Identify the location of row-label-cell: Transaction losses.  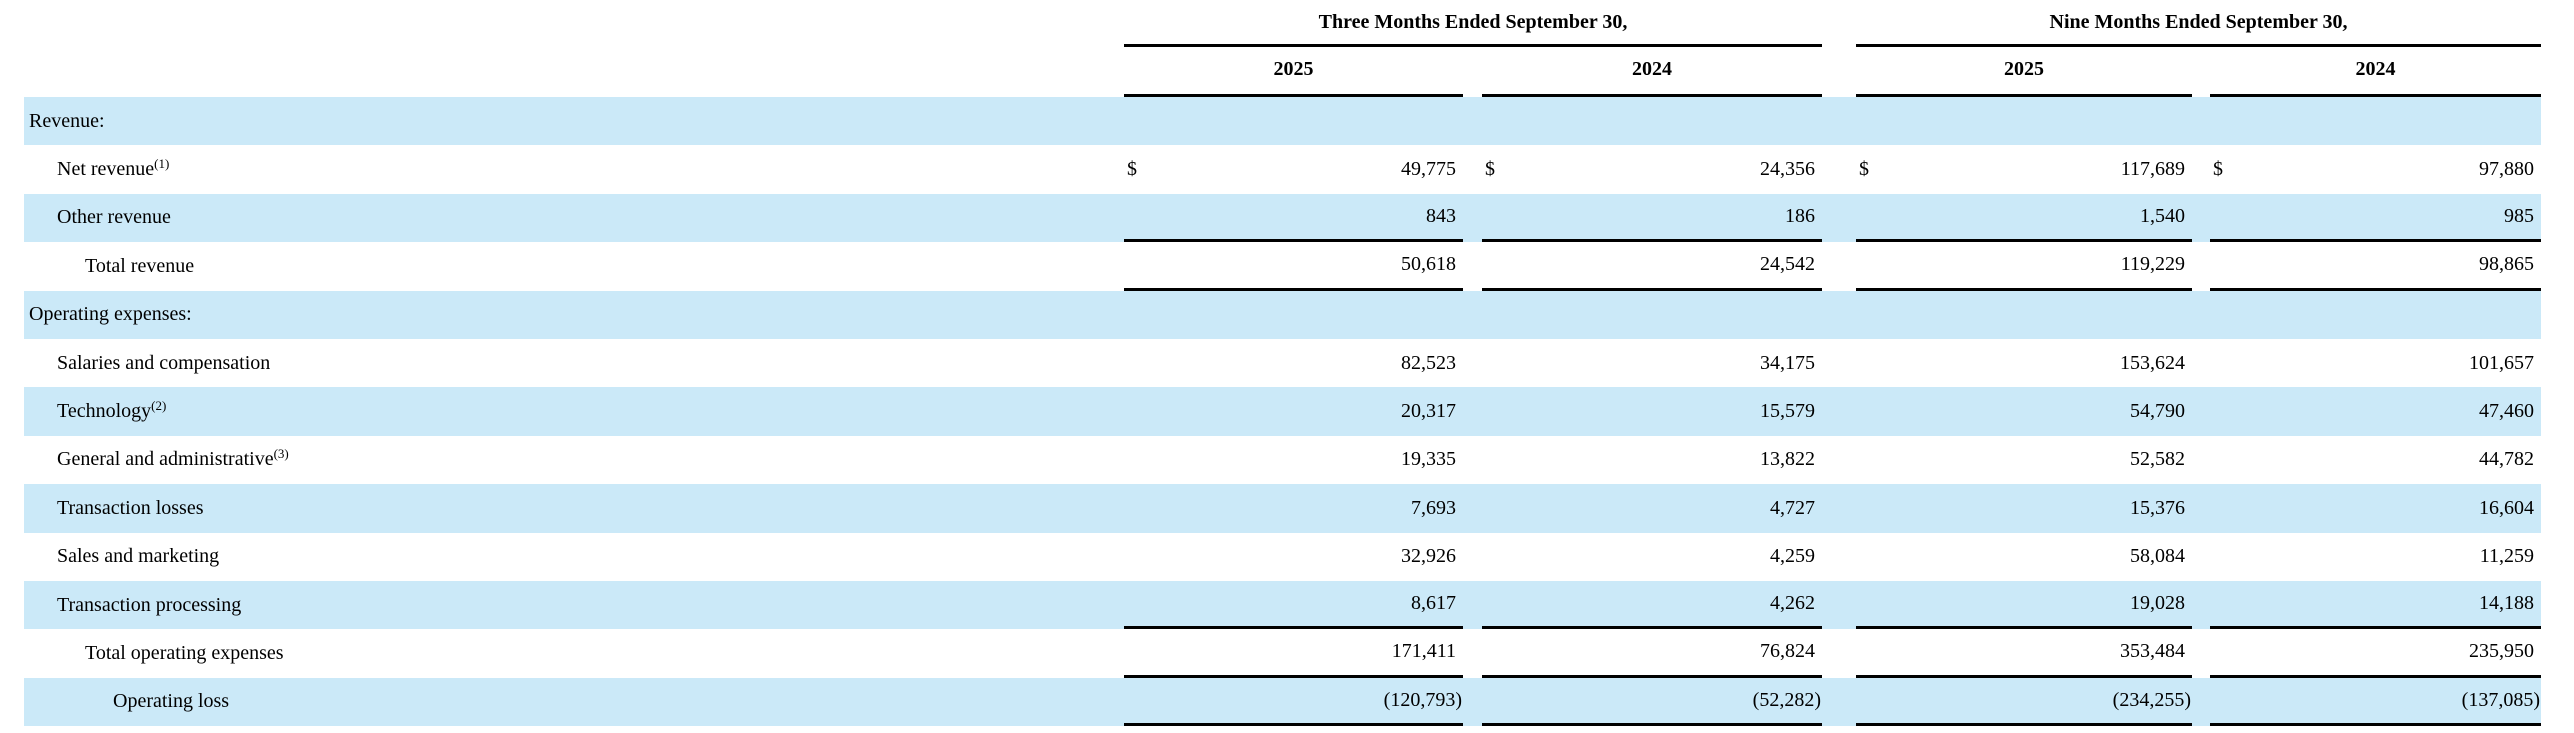
(574, 508).